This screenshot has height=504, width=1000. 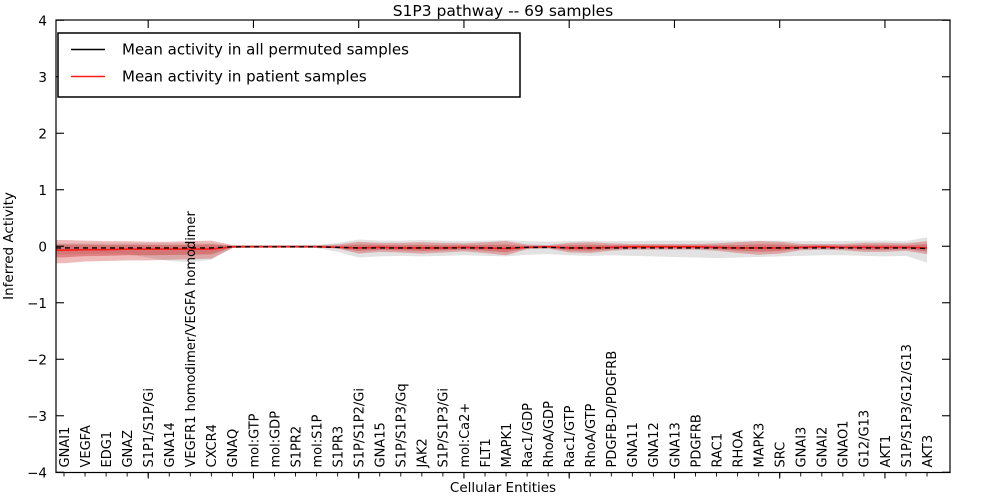 What do you see at coordinates (486, 452) in the screenshot?
I see `x-category-label: FLT1` at bounding box center [486, 452].